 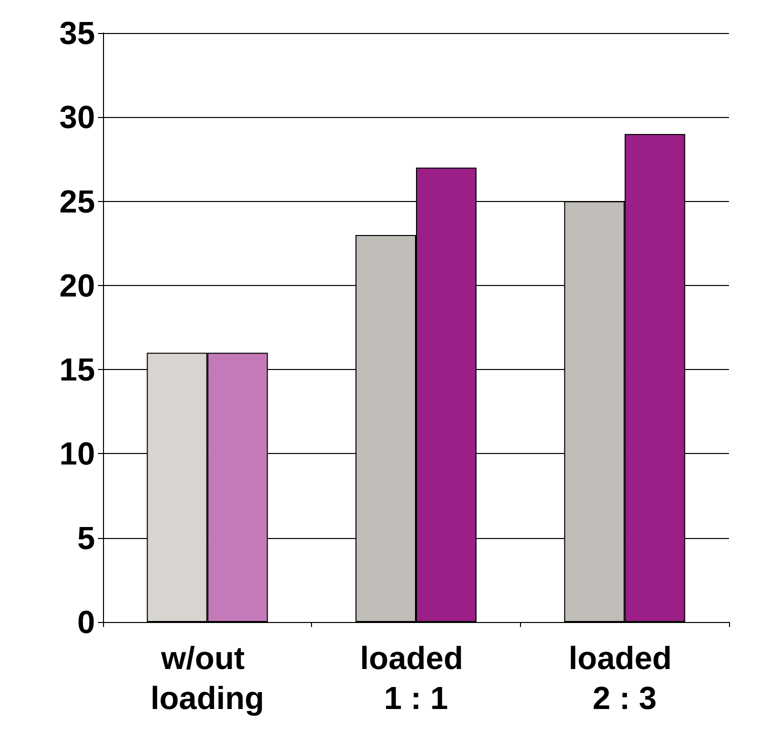 What do you see at coordinates (624, 678) in the screenshot?
I see `x-tick-label: loaded 2 : 3` at bounding box center [624, 678].